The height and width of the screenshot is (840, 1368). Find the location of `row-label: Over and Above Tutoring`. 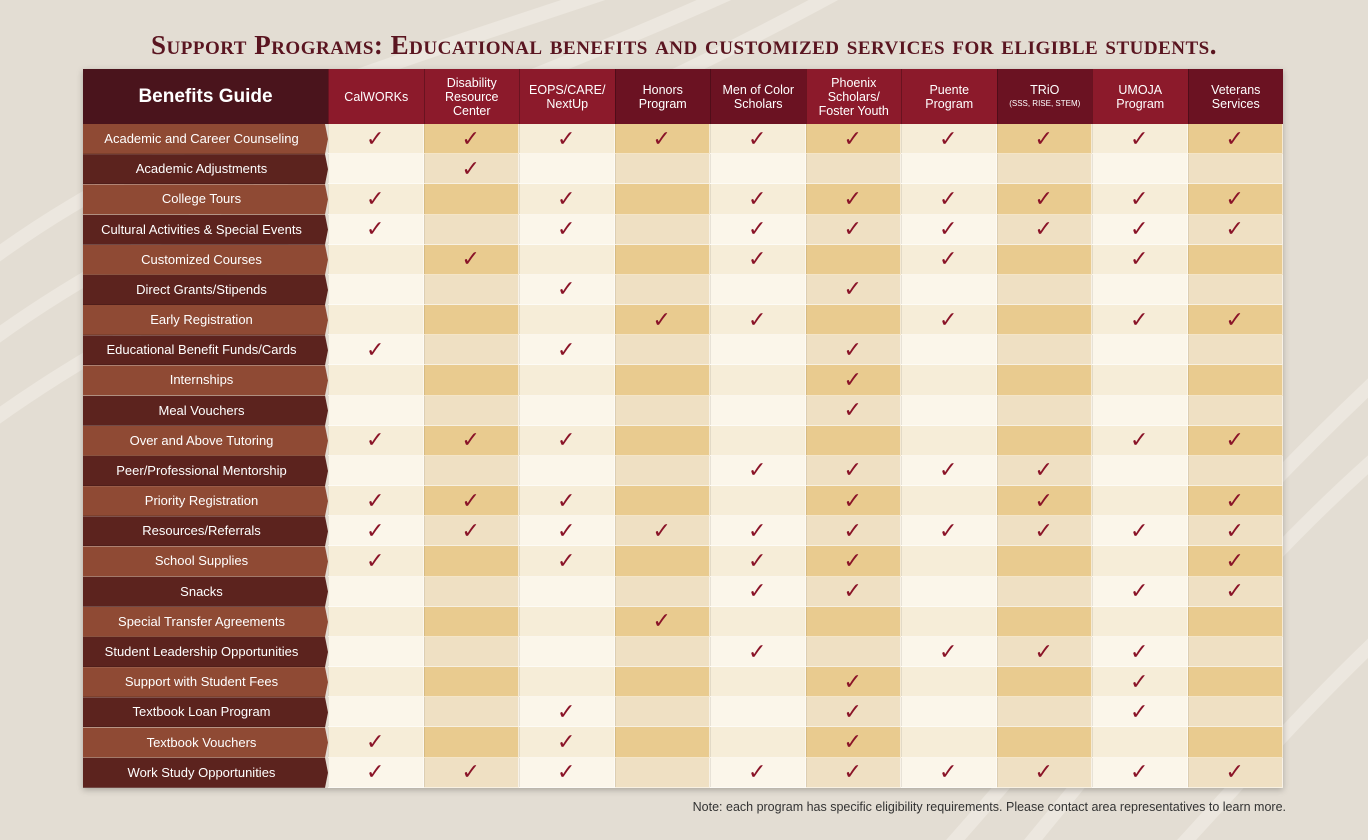

row-label: Over and Above Tutoring is located at coordinates (205, 440).